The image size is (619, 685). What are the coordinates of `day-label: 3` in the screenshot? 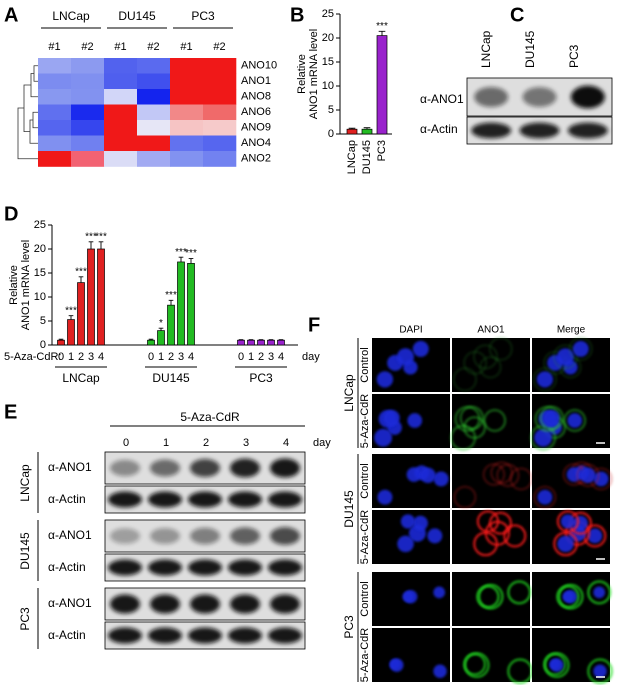 It's located at (246, 443).